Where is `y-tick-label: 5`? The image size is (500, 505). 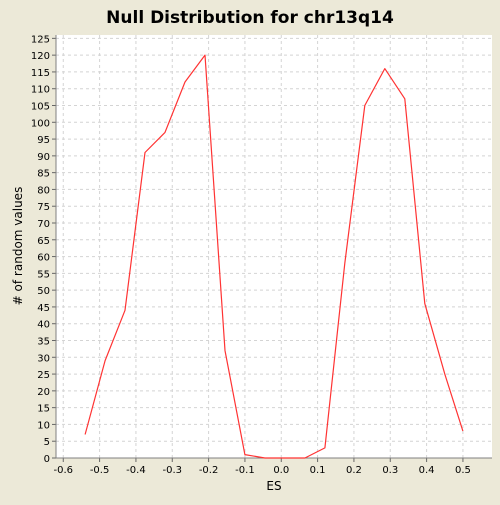 y-tick-label: 5 is located at coordinates (47, 442).